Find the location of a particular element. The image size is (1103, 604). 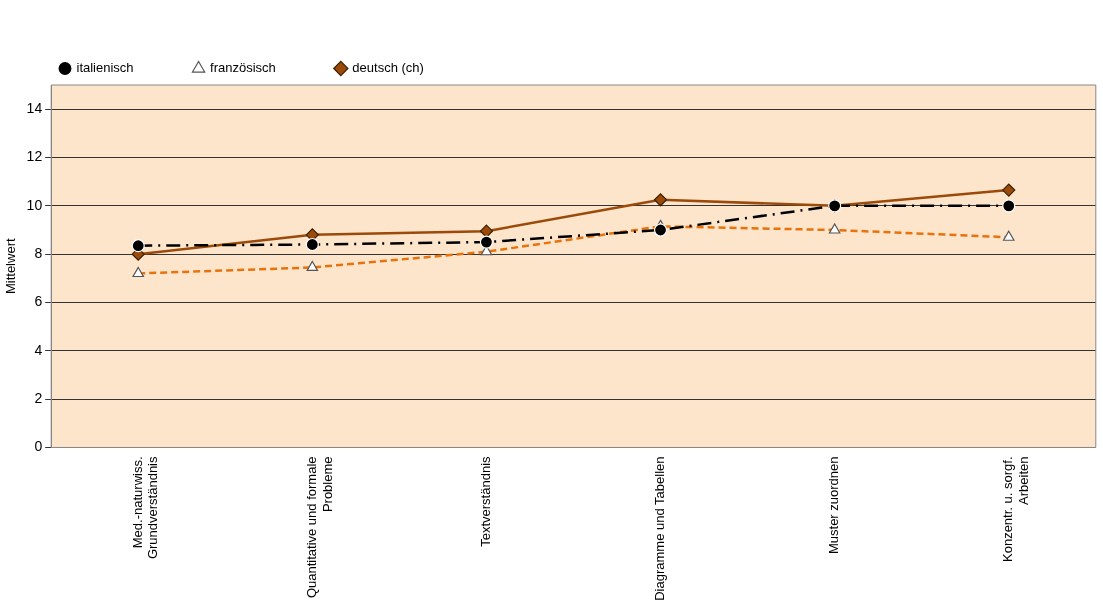

y-tick-label: 8 is located at coordinates (38, 253).